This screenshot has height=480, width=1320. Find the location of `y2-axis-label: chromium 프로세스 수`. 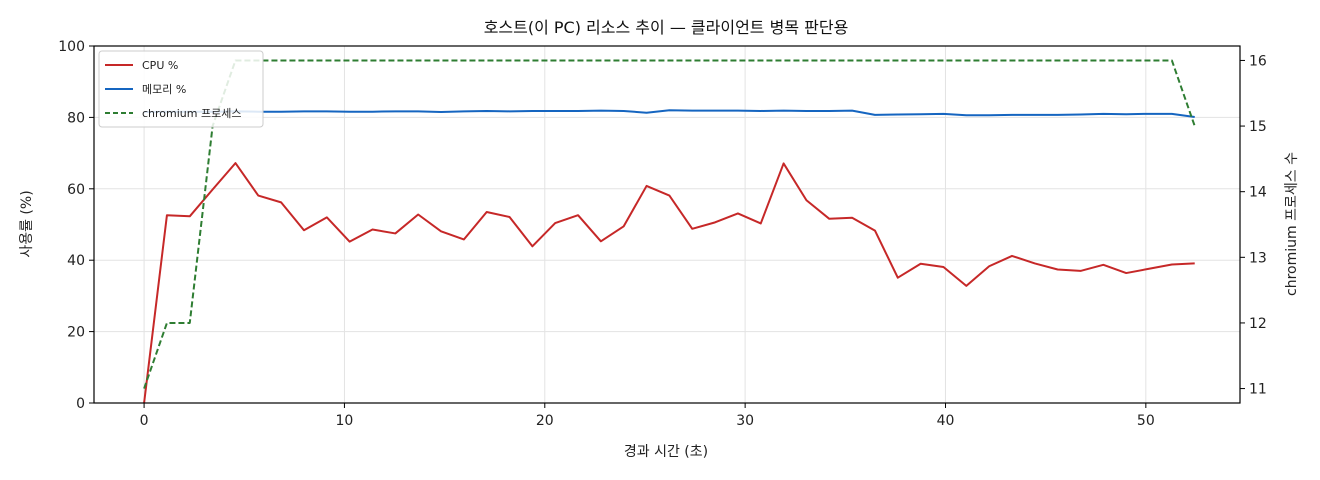

y2-axis-label: chromium 프로세스 수 is located at coordinates (1292, 224).